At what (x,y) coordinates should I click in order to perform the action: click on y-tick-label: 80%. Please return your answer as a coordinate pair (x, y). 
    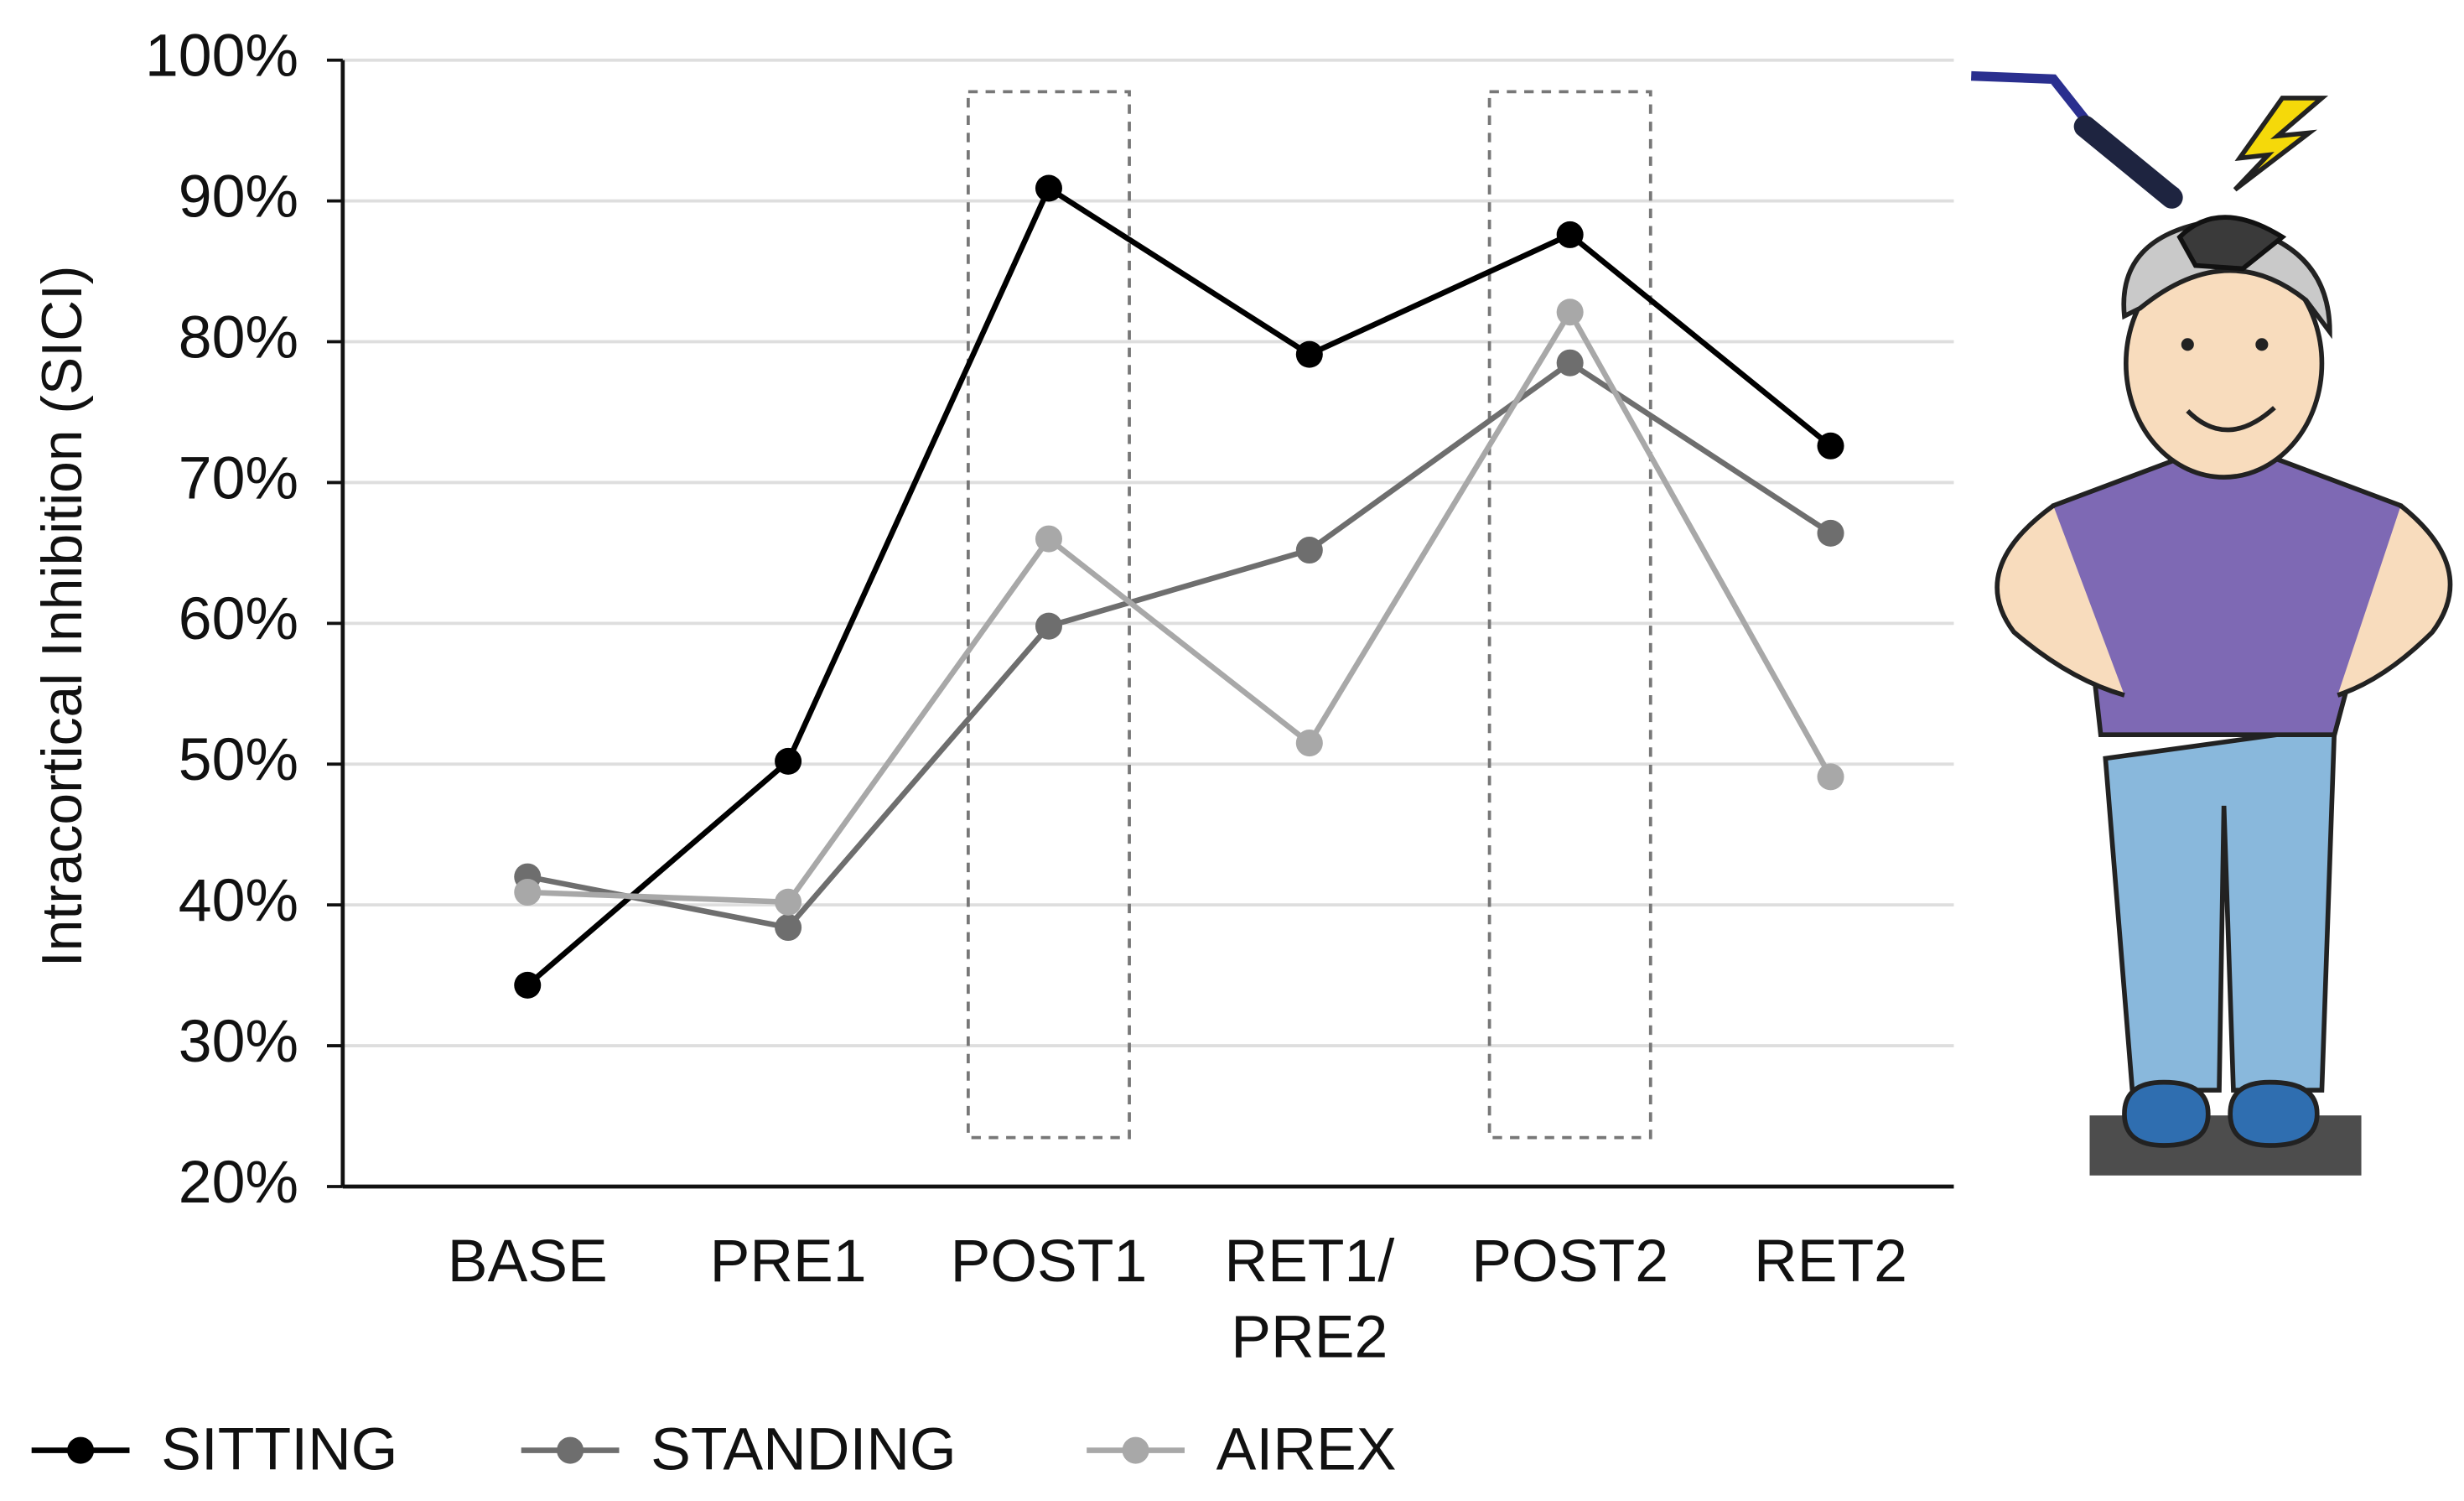
    Looking at the image, I should click on (238, 337).